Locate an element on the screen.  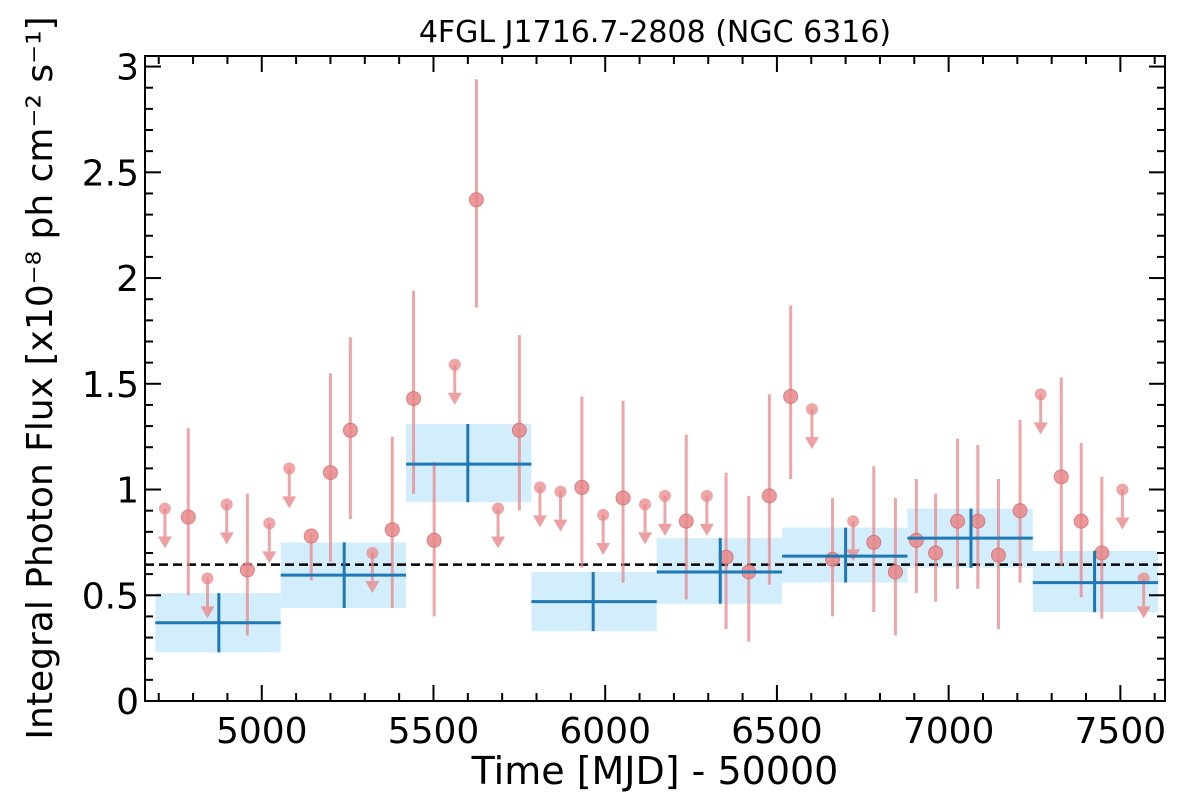
x-tick-label: 7000 is located at coordinates (949, 731).